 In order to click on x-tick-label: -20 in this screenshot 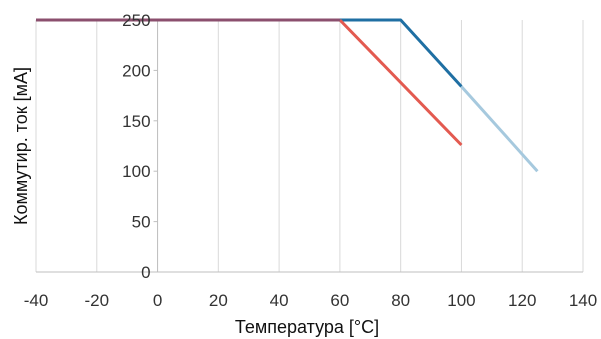, I will do `click(96, 300)`.